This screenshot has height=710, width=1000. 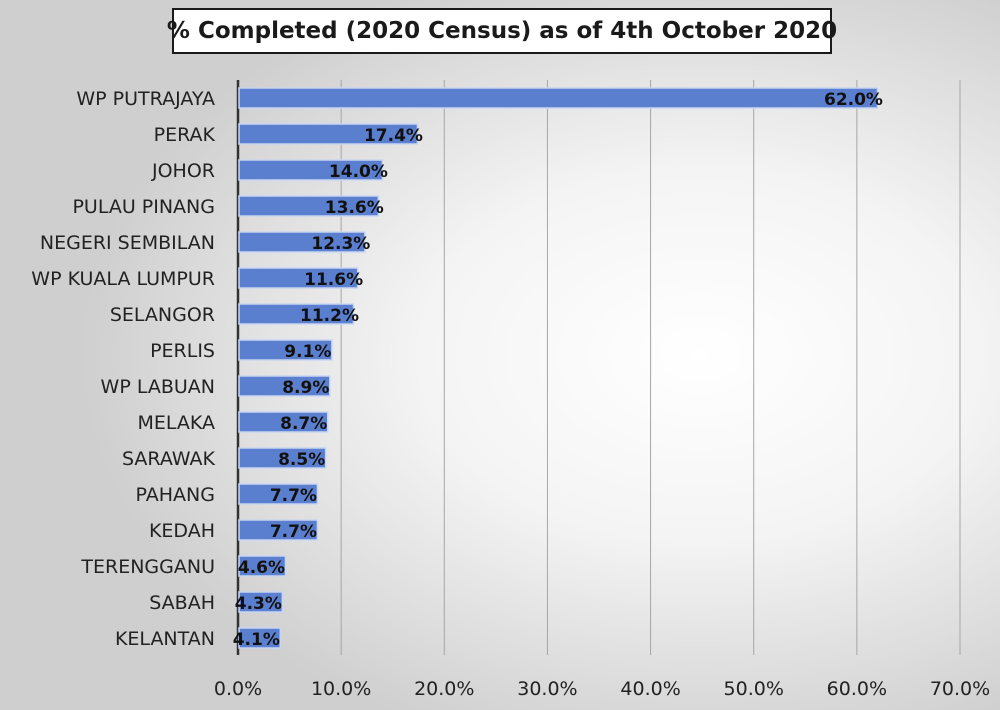 I want to click on x-tick-labels: 0.0% 10.0% 20.0% 30.0% 40.0% 50.0% 60.0% 70.0%, so click(x=602, y=689).